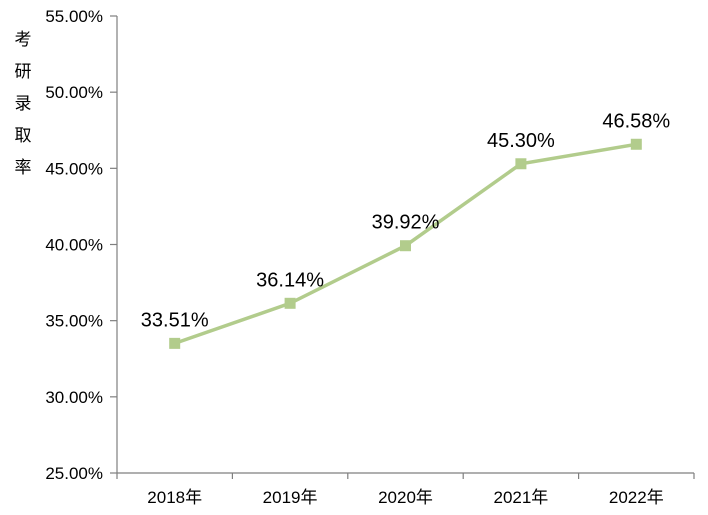 The image size is (708, 515). I want to click on y-tick-label: 30.00%, so click(74, 397).